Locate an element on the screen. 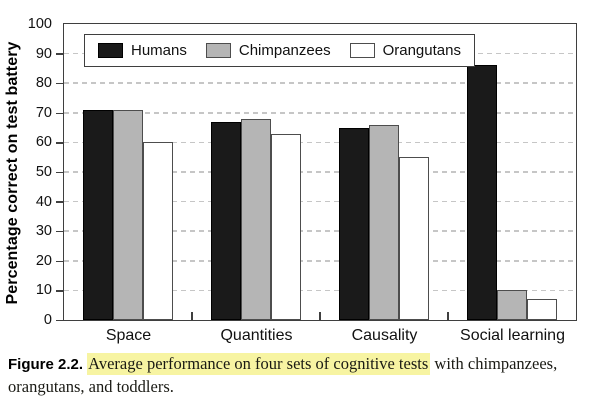 The width and height of the screenshot is (600, 406). y-tick-label-50: 50 is located at coordinates (43, 172).